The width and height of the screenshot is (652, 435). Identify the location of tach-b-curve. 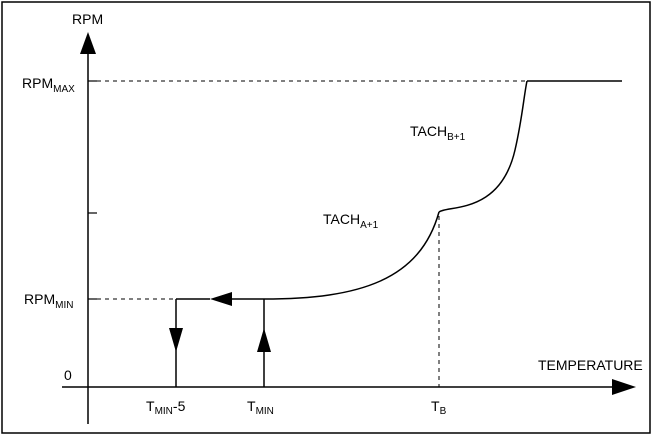
(483, 146).